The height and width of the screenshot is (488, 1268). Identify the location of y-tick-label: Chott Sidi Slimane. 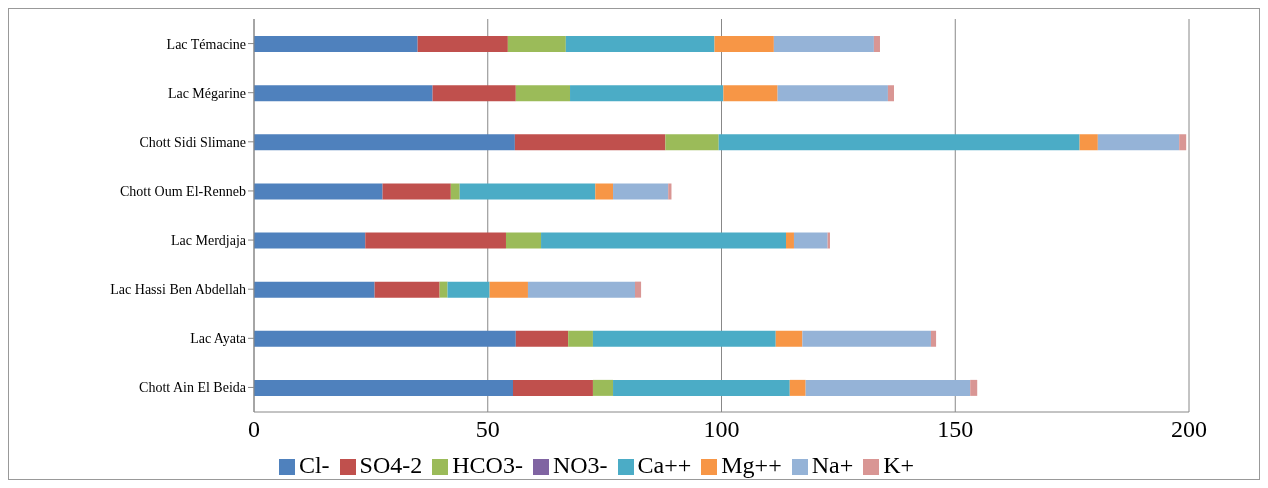
(192, 142).